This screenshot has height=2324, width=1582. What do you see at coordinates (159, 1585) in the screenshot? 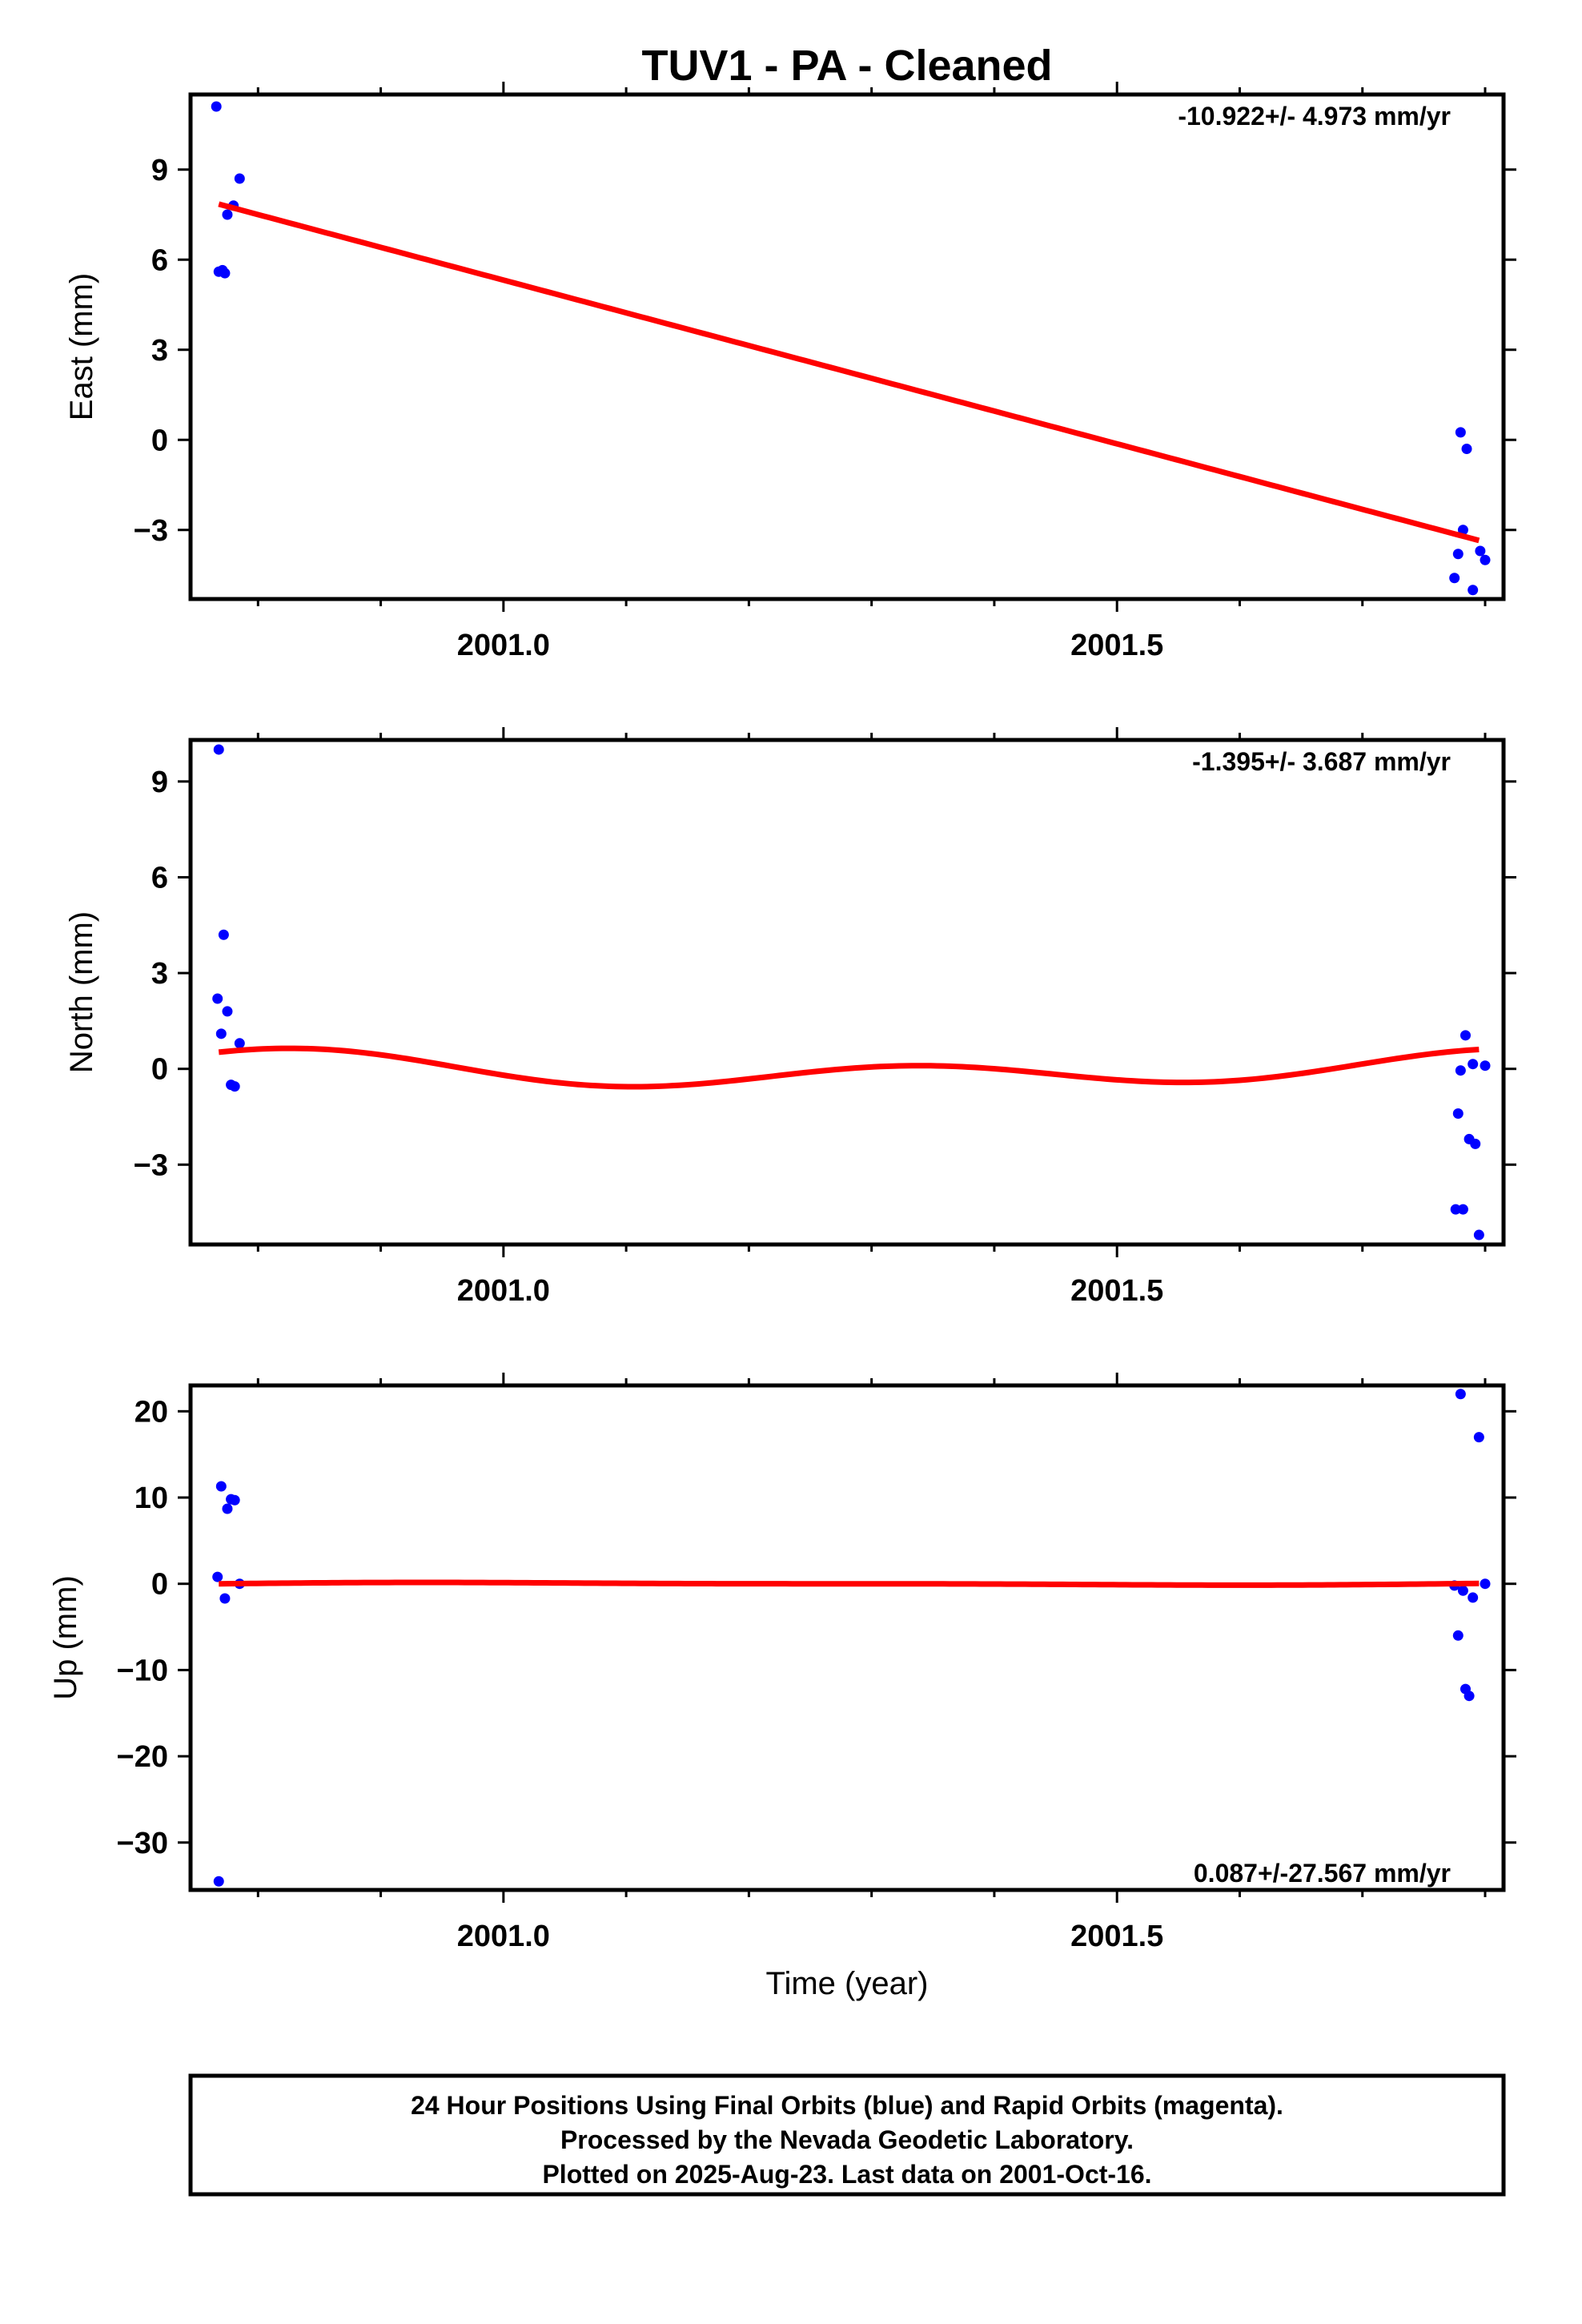
I see `up-ytick-label: 0` at bounding box center [159, 1585].